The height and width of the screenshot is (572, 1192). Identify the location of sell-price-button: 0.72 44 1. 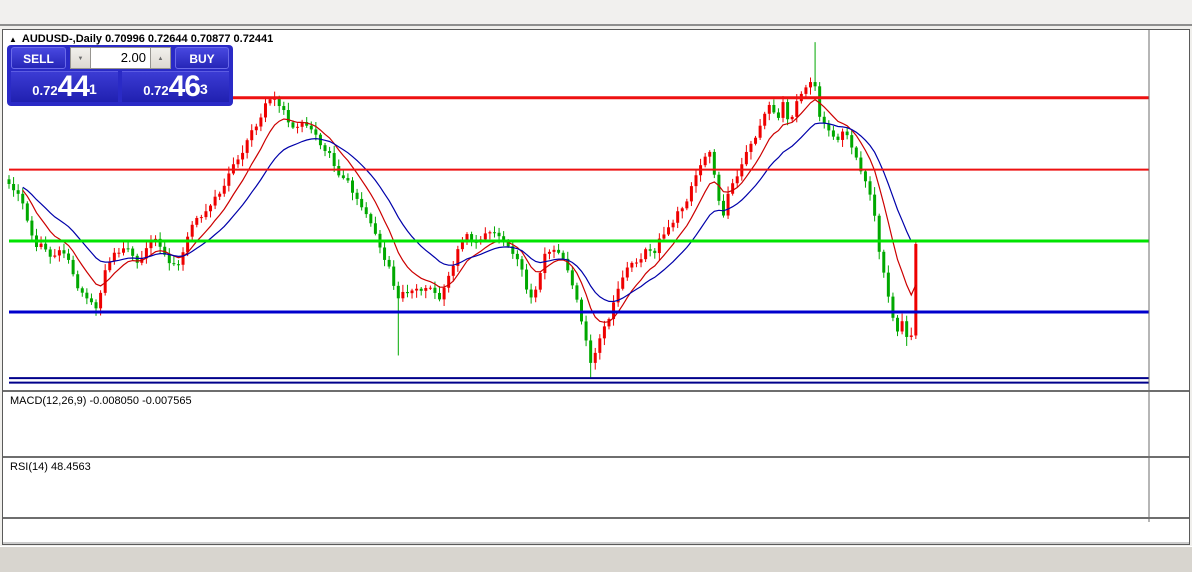
(64, 86).